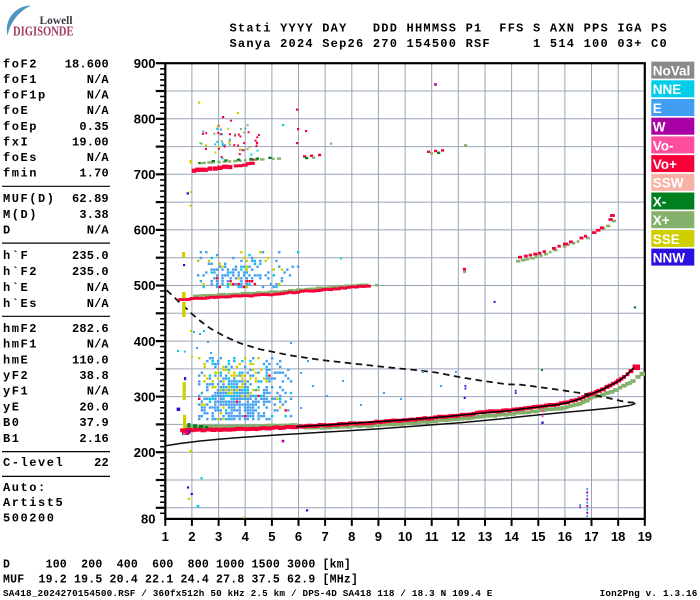 This screenshot has height=600, width=700. Describe the element at coordinates (20, 329) in the screenshot. I see `svg-text: hmF2` at that location.